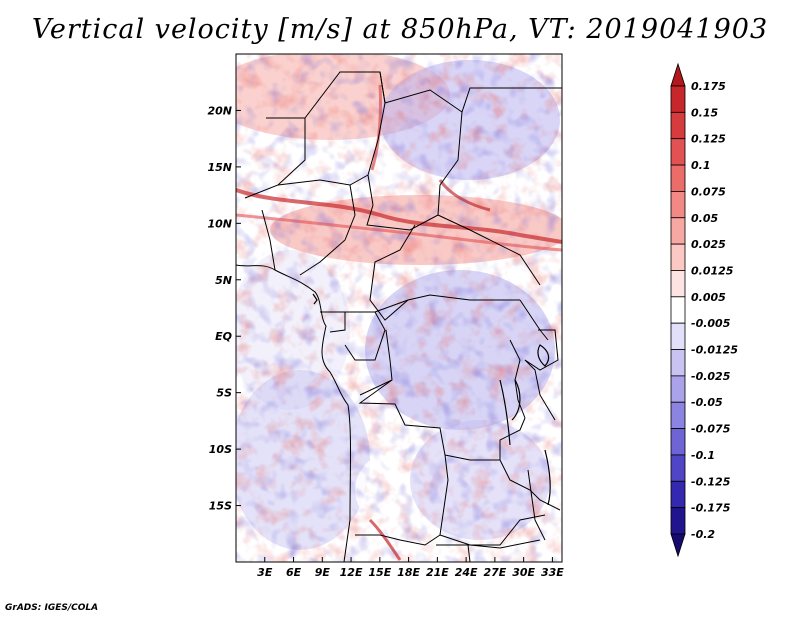 The image size is (800, 618). What do you see at coordinates (379, 572) in the screenshot?
I see `lon-tick-label: 15E` at bounding box center [379, 572].